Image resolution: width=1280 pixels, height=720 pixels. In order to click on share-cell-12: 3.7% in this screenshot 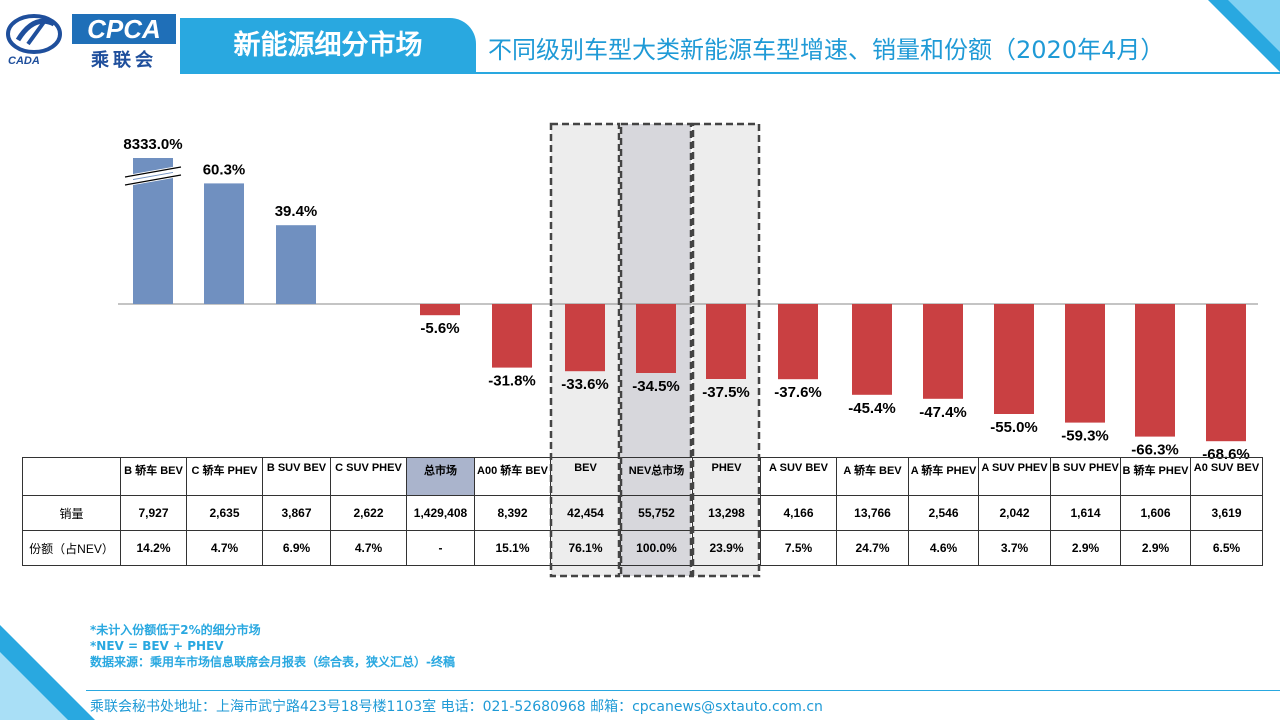, I will do `click(1014, 548)`.